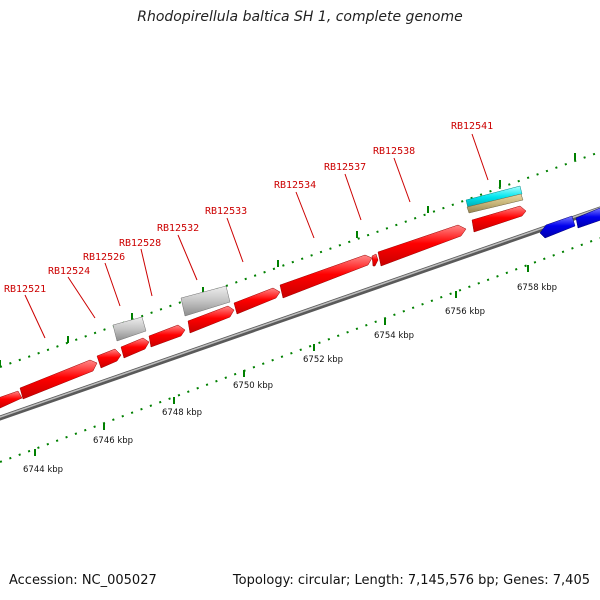 This screenshot has width=600, height=600. Describe the element at coordinates (140, 243) in the screenshot. I see `gene-label: RB12528` at that location.